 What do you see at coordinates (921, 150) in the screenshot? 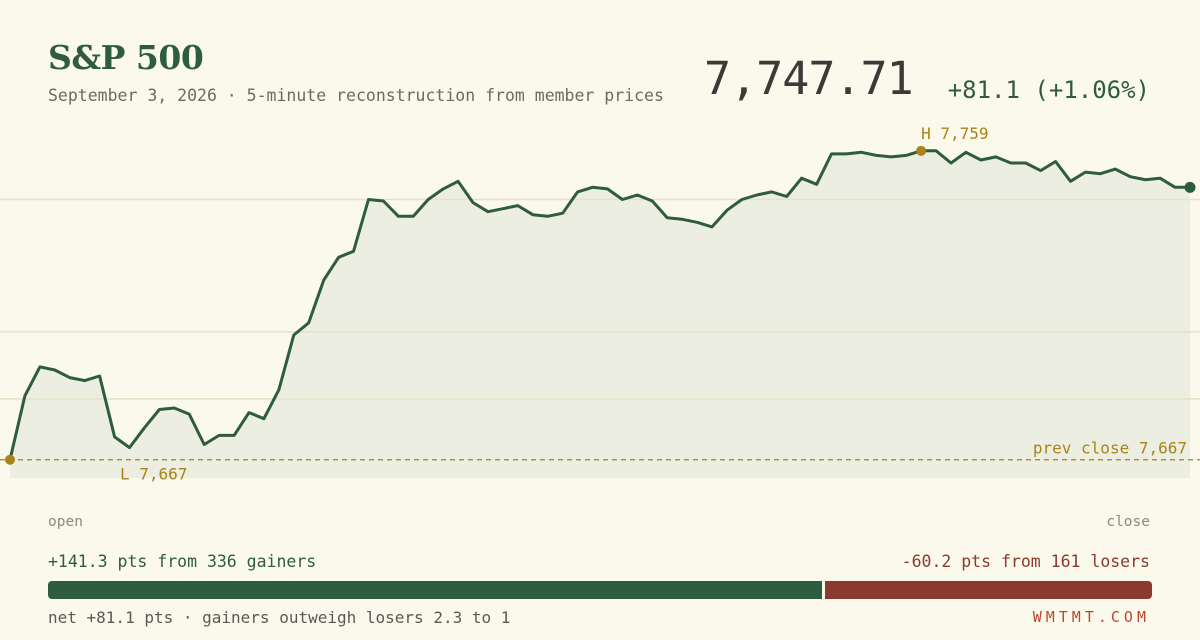
I see `high-marker` at bounding box center [921, 150].